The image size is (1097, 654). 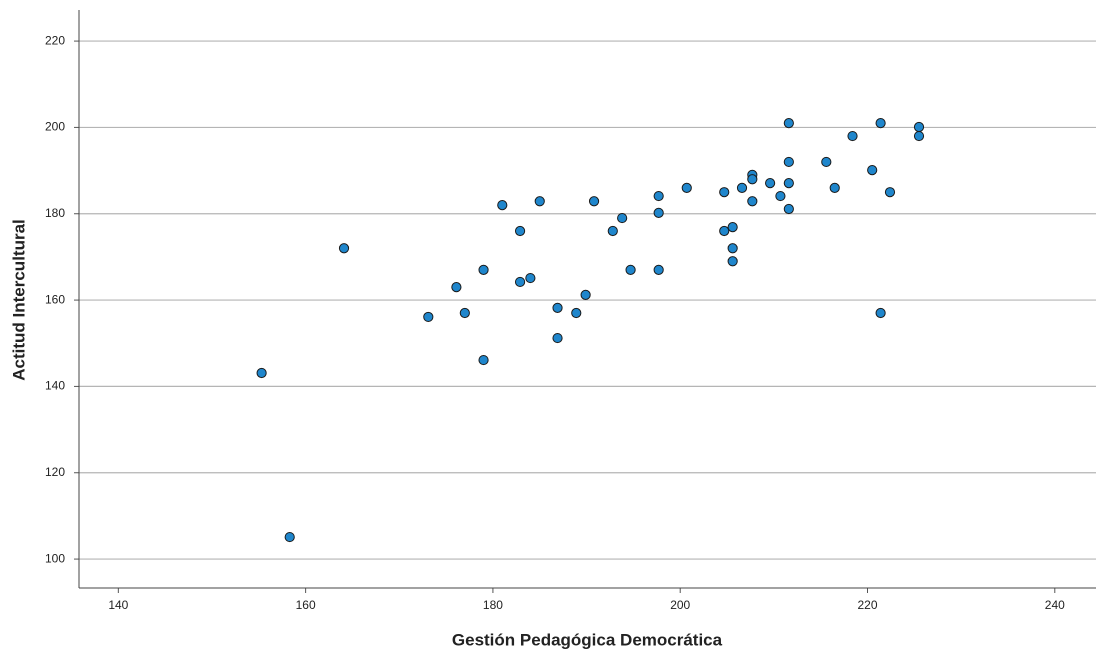 I want to click on x-tick-label: 240, so click(x=1055, y=605).